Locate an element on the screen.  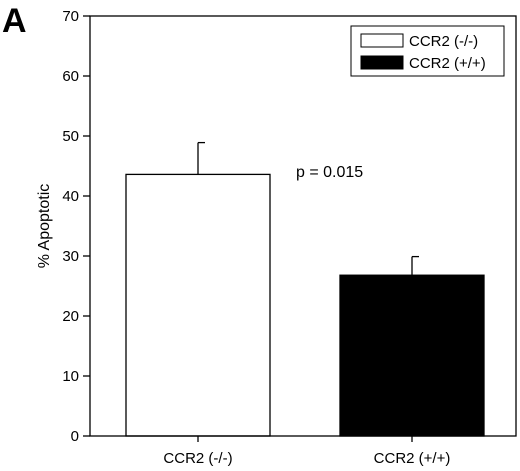
panel-label: A is located at coordinates (14, 21).